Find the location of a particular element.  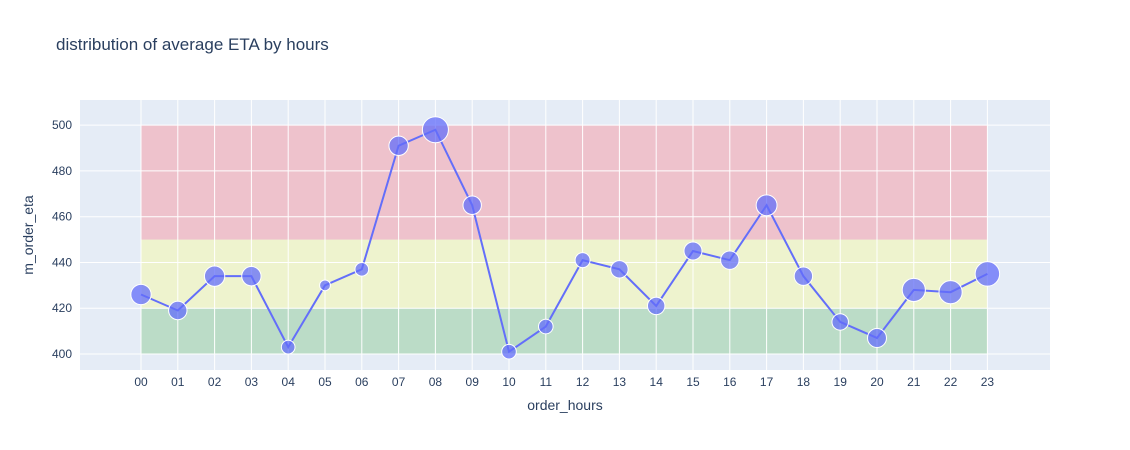

x-tick-label: 02 is located at coordinates (215, 382).